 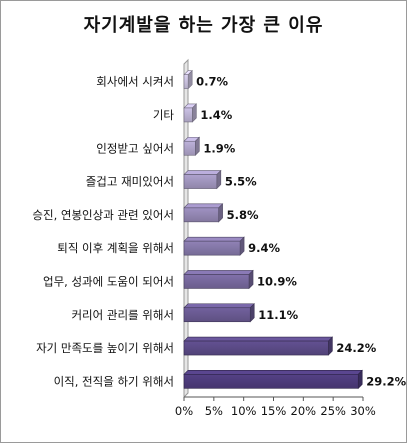 What do you see at coordinates (212, 82) in the screenshot?
I see `value-label-0: 0.7%` at bounding box center [212, 82].